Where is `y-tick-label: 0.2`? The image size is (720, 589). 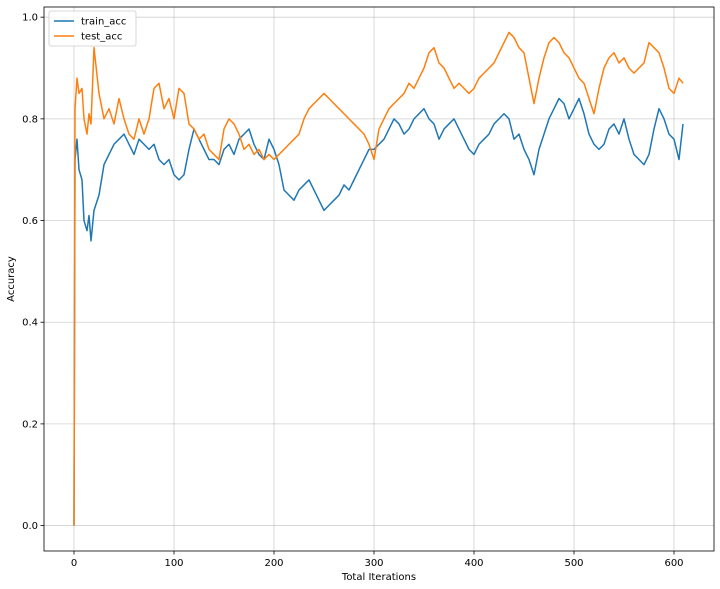
y-tick-label: 0.2 is located at coordinates (30, 424).